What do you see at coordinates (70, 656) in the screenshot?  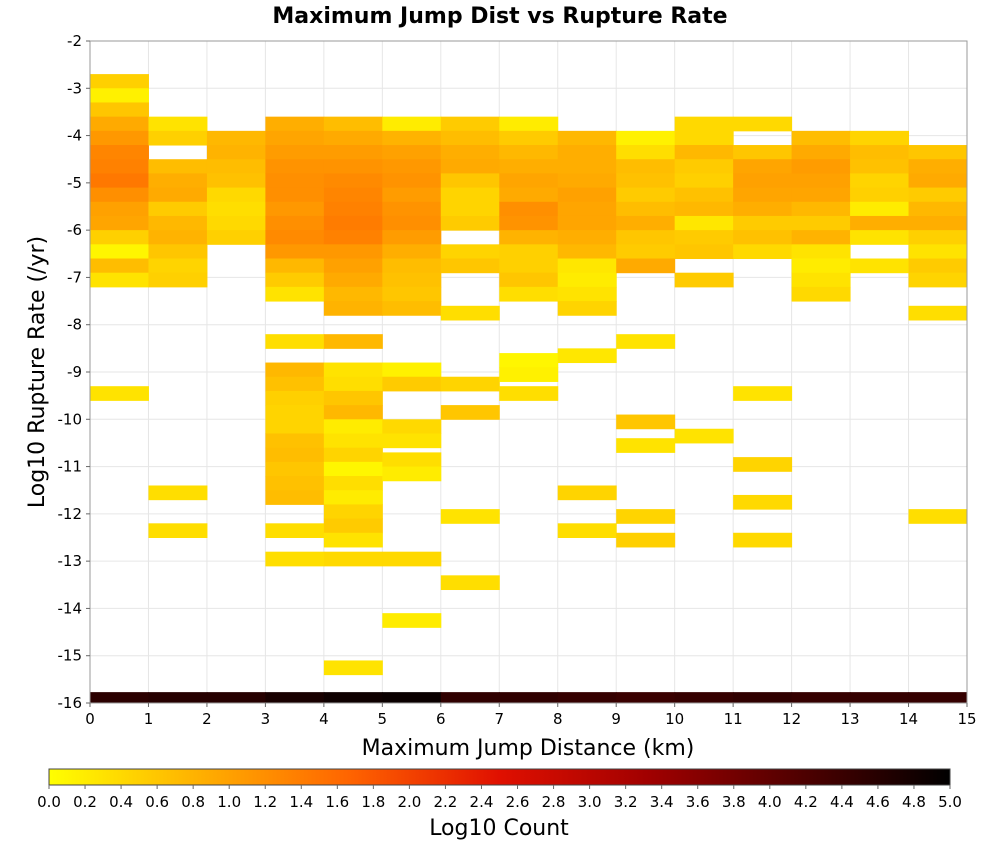 I see `y-tick-label: -15` at bounding box center [70, 656].